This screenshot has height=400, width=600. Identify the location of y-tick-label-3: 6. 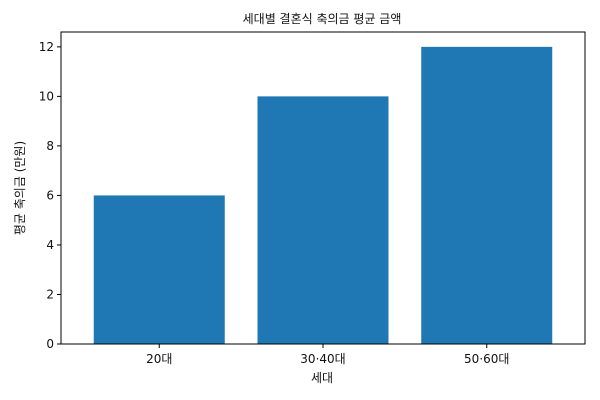
(50, 195).